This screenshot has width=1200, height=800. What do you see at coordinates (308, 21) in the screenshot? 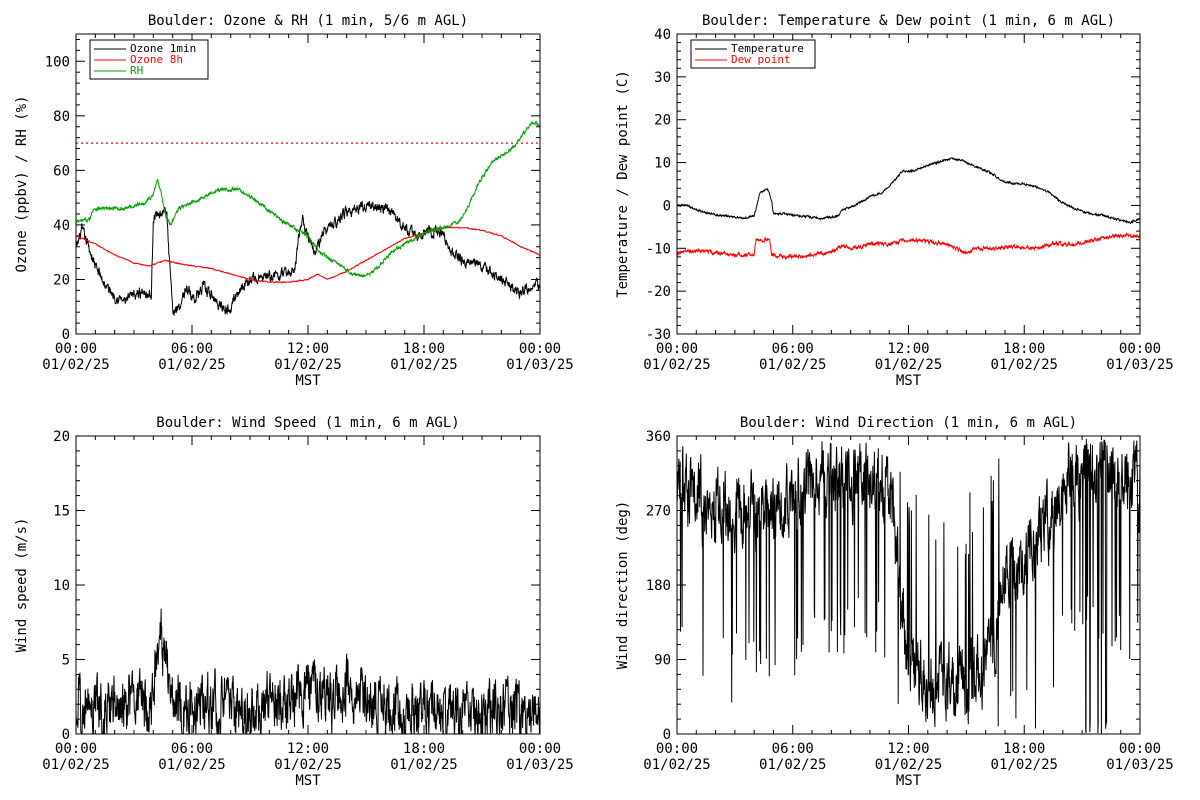
I see `chart-title: Boulder: Ozone & RH (1 min, 5/6 m AGL)` at bounding box center [308, 21].